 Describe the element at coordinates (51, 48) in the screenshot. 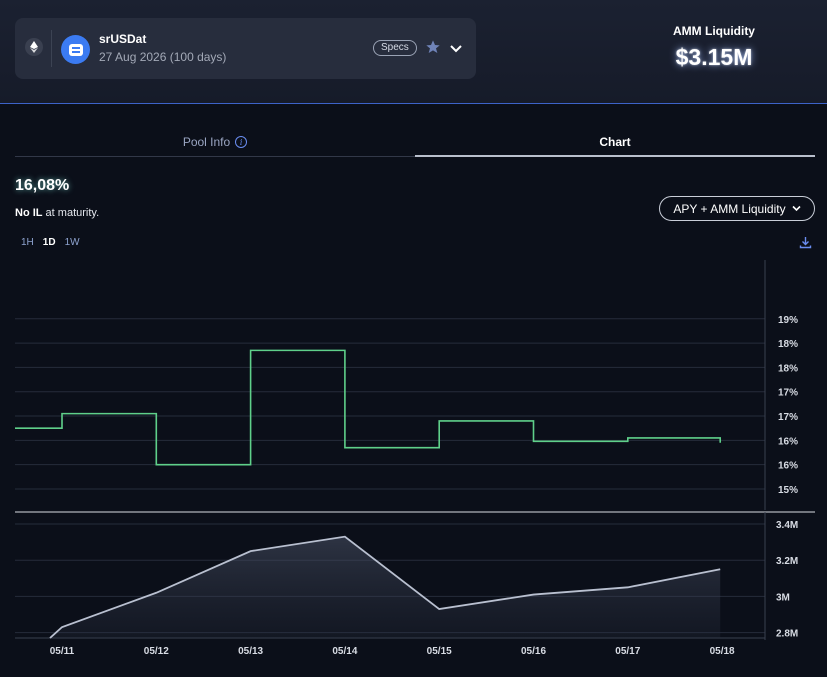

I see `card-divider` at that location.